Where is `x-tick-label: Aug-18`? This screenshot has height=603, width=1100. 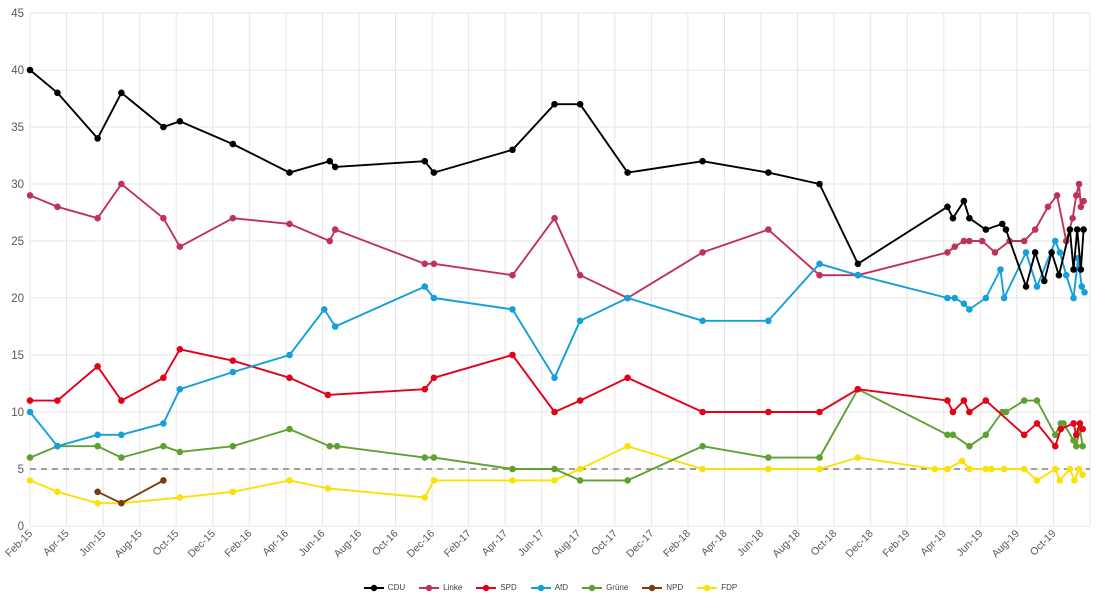
x-tick-label: Aug-18 is located at coordinates (786, 544).